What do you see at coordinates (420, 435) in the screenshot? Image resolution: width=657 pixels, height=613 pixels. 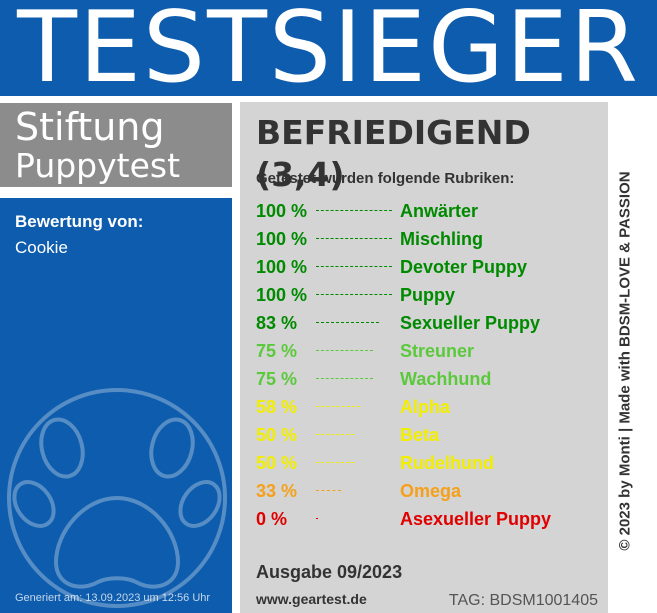 I see `category-name: Beta` at bounding box center [420, 435].